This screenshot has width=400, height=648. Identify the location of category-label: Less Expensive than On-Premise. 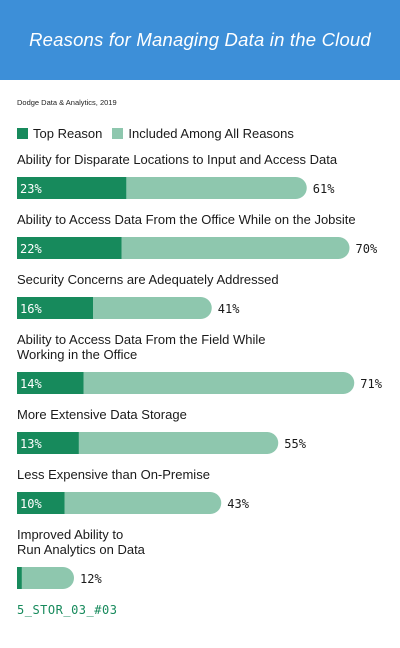
(113, 474).